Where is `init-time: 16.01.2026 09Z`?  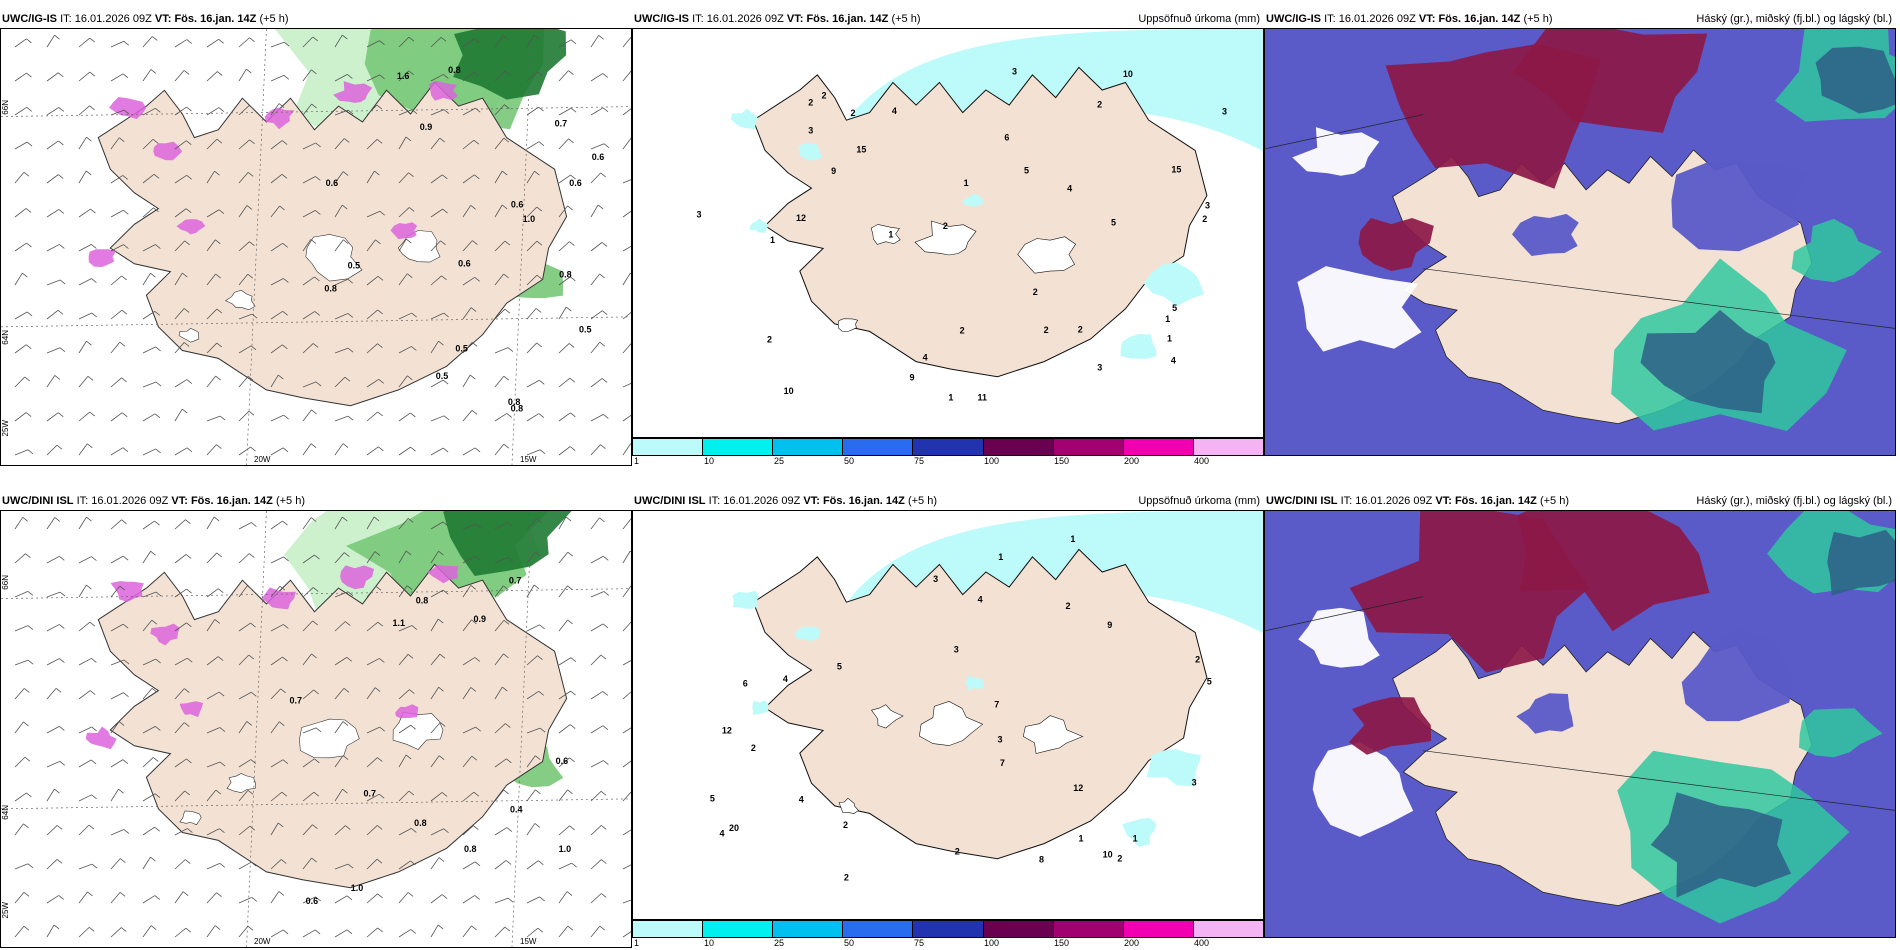
init-time: 16.01.2026 09Z is located at coordinates (1394, 501).